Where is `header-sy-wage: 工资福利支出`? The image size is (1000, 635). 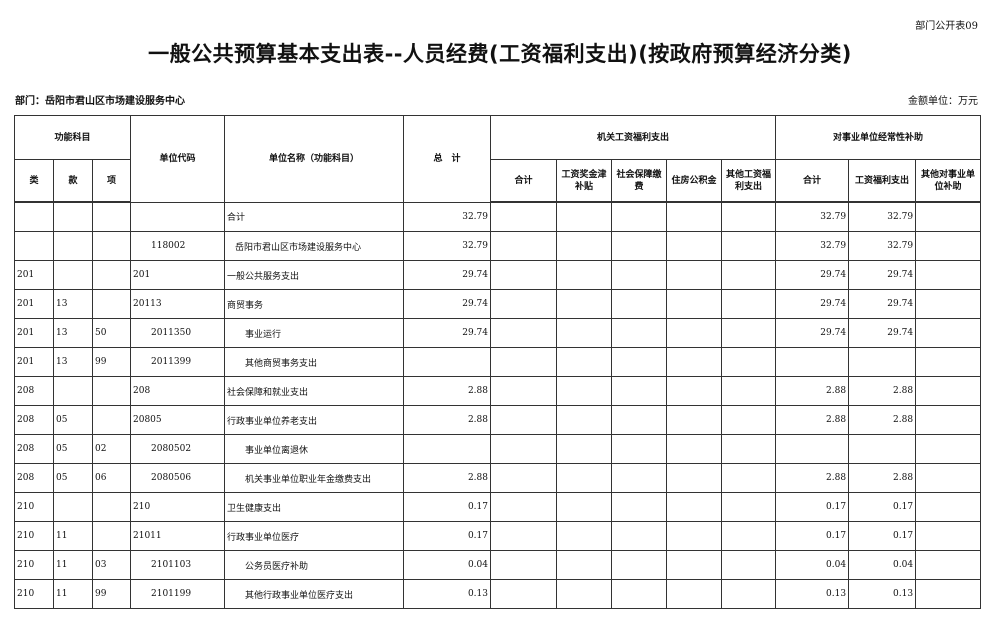 header-sy-wage: 工资福利支出 is located at coordinates (882, 181).